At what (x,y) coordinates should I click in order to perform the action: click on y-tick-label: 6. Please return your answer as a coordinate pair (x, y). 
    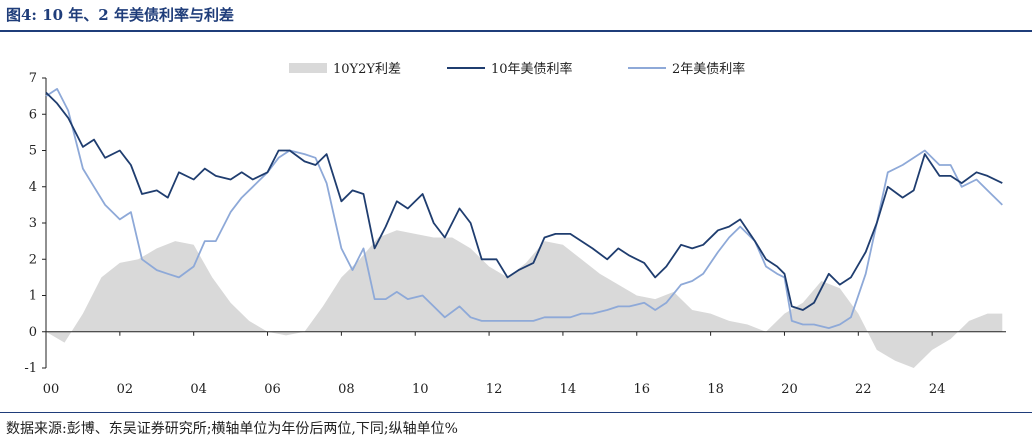
    Looking at the image, I should click on (33, 114).